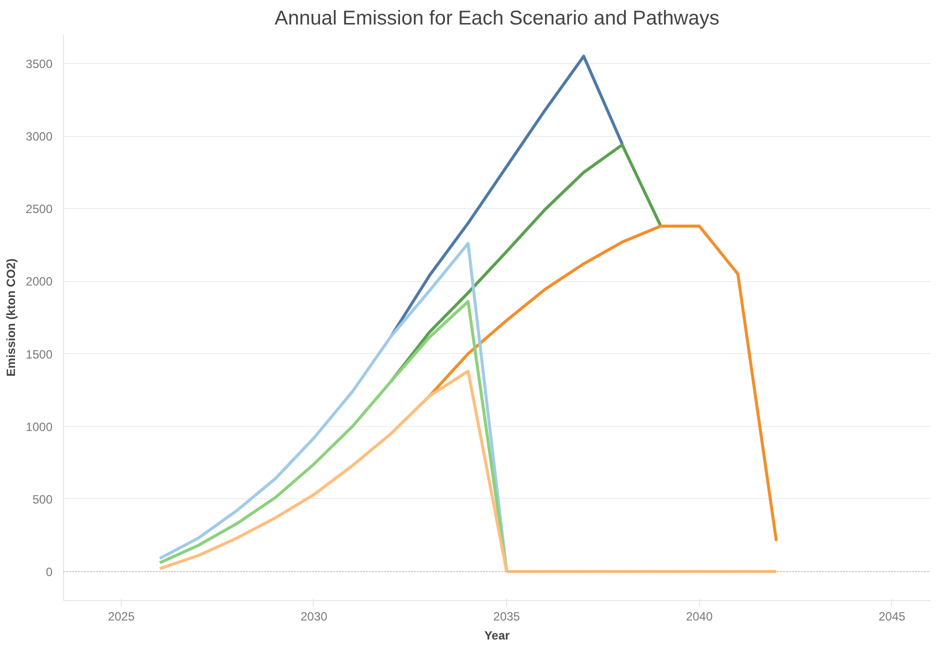  Describe the element at coordinates (39, 209) in the screenshot. I see `y-tick-label: 2500` at that location.